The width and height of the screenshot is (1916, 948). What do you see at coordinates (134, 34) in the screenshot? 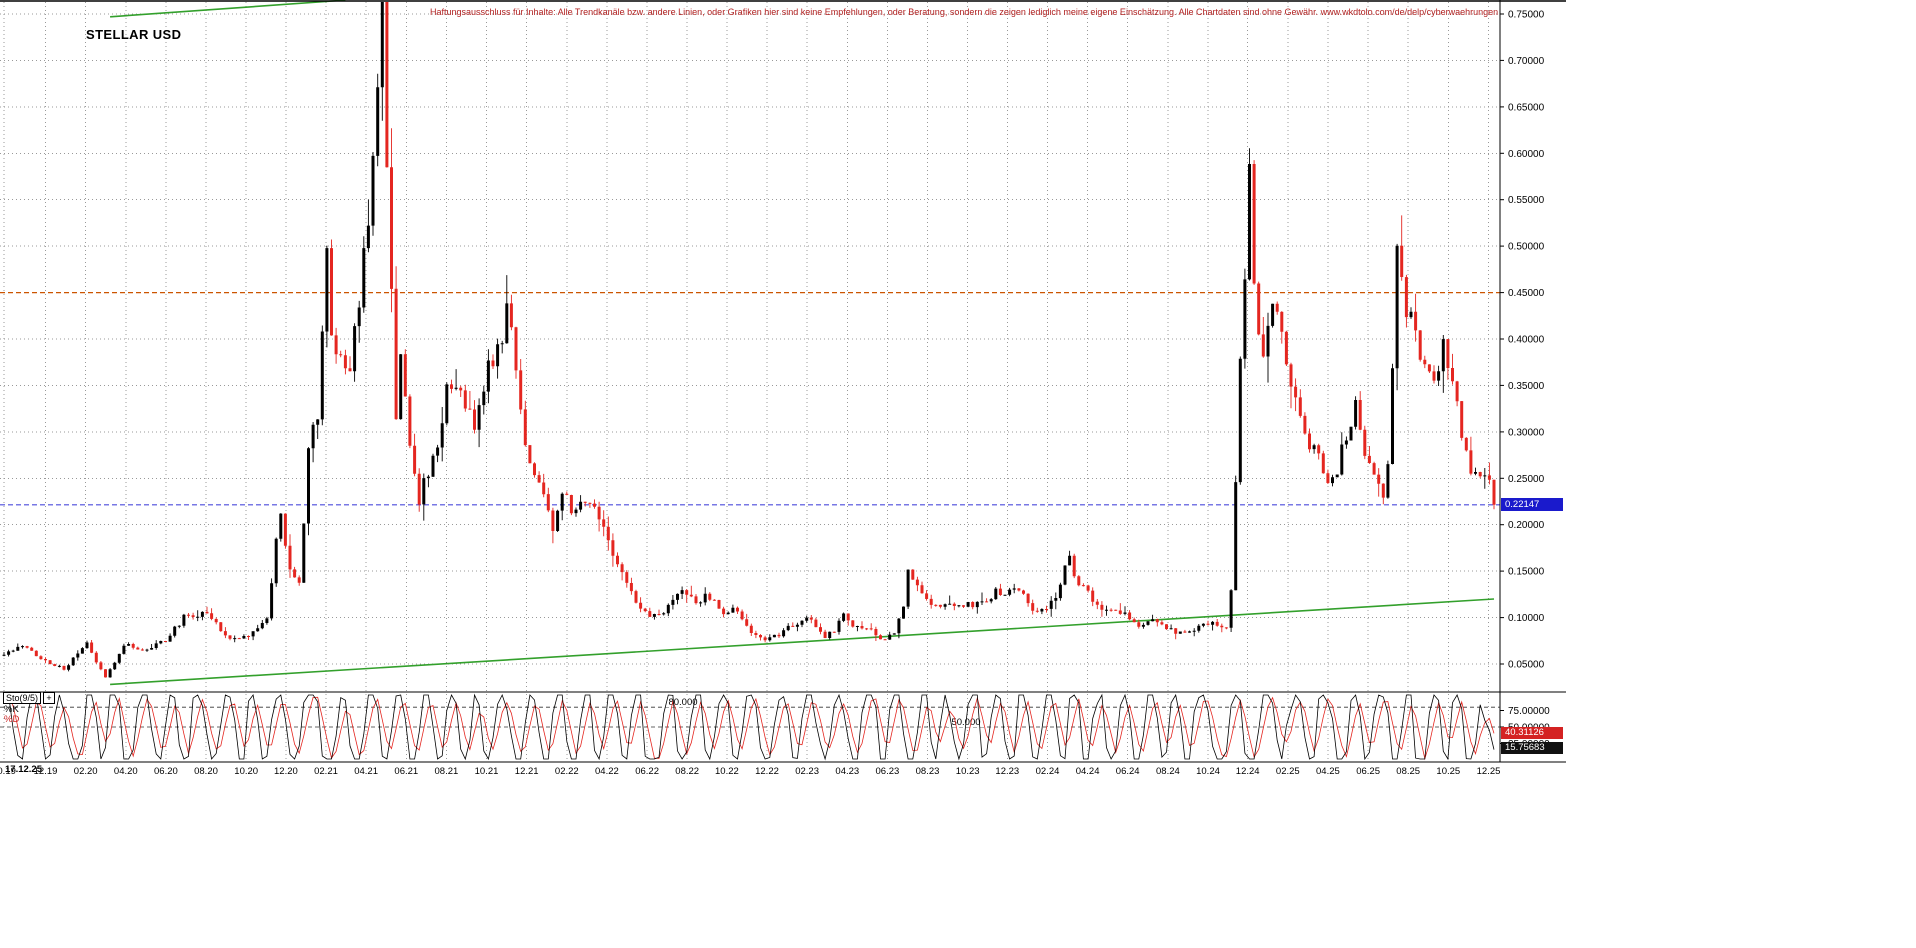
I see `chart-title: STELLAR USD` at bounding box center [134, 34].